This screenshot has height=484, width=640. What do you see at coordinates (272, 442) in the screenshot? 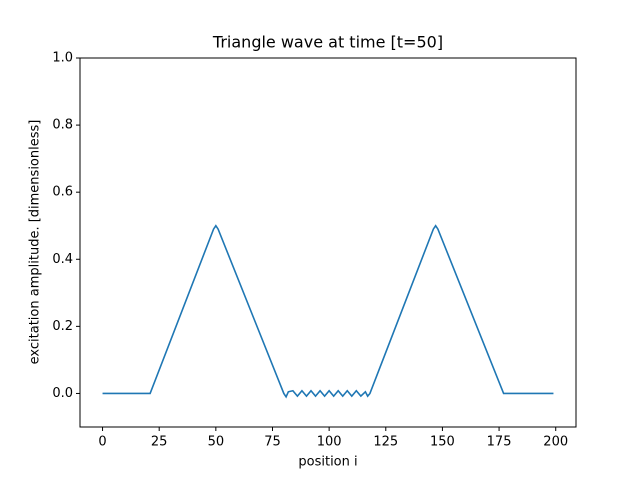
I see `x-tick-label: 75` at bounding box center [272, 442].